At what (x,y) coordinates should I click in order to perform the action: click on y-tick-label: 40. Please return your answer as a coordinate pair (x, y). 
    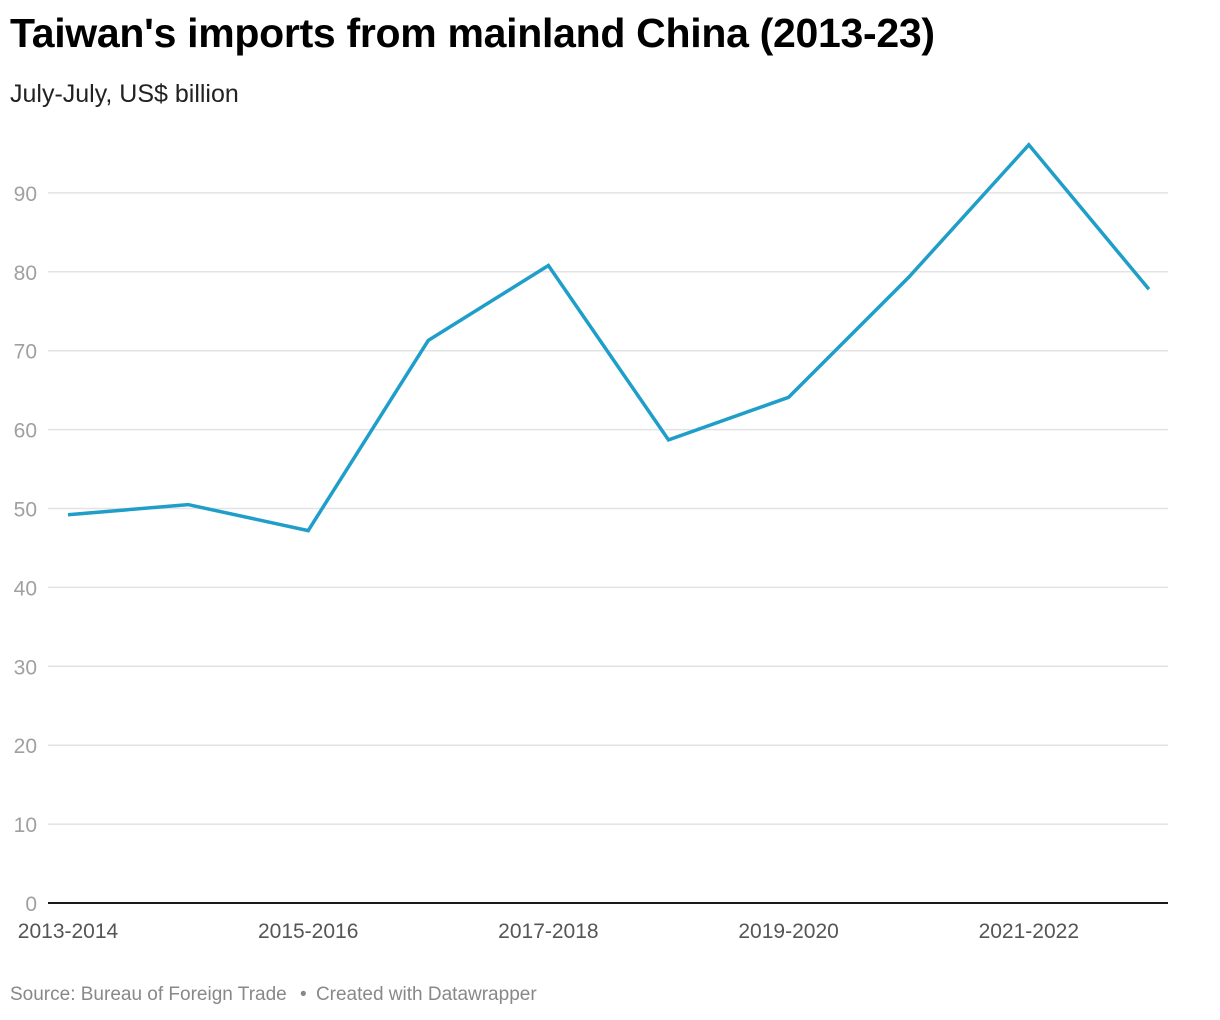
    Looking at the image, I should click on (25, 588).